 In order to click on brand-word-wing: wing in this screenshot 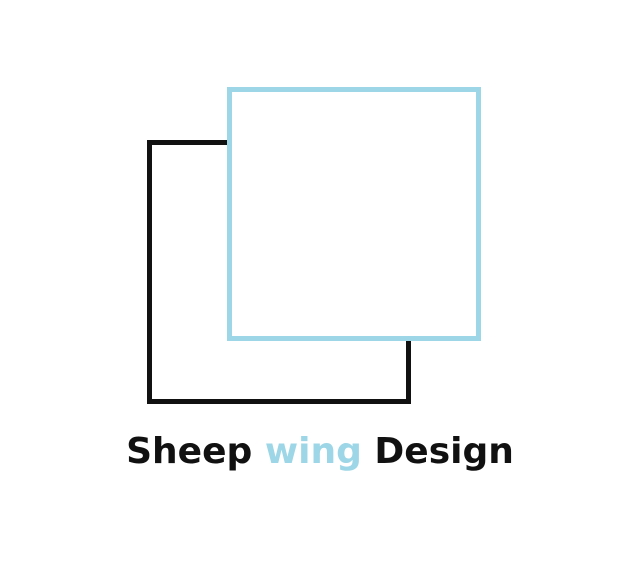, I will do `click(313, 451)`.